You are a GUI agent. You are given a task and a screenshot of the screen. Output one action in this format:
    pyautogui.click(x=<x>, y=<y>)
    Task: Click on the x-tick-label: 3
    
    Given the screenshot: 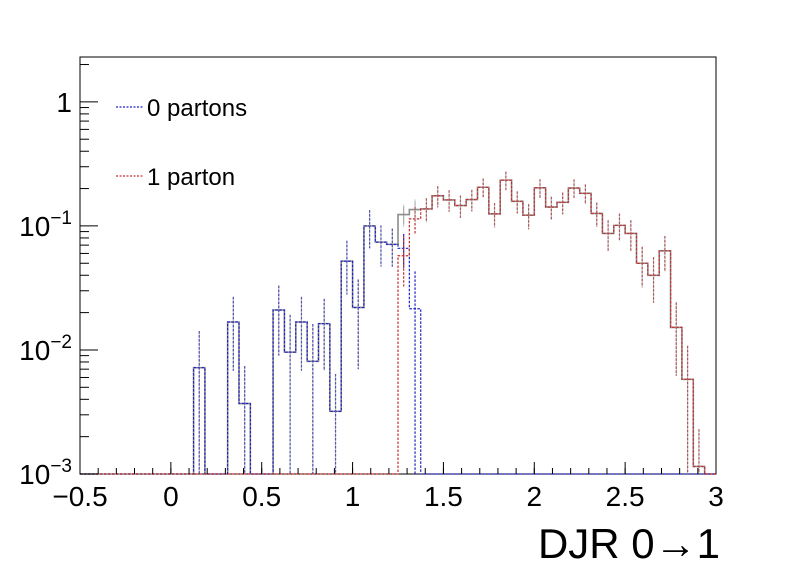 What is the action you would take?
    pyautogui.click(x=716, y=496)
    